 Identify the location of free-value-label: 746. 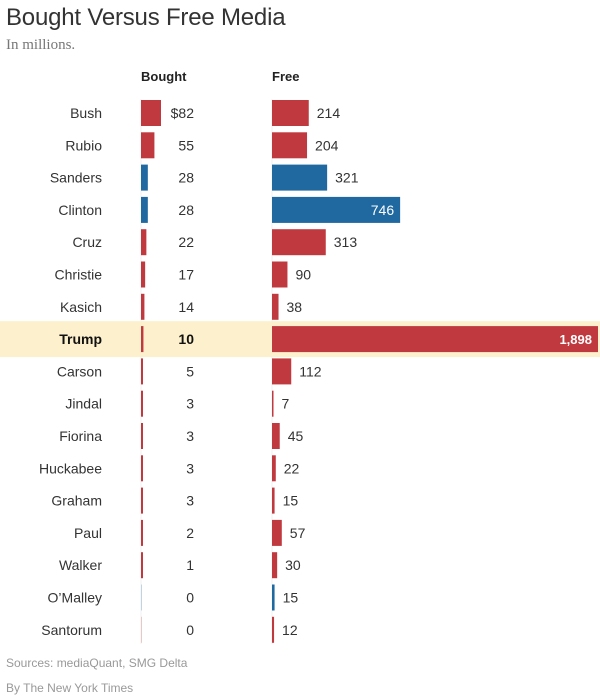
(383, 210).